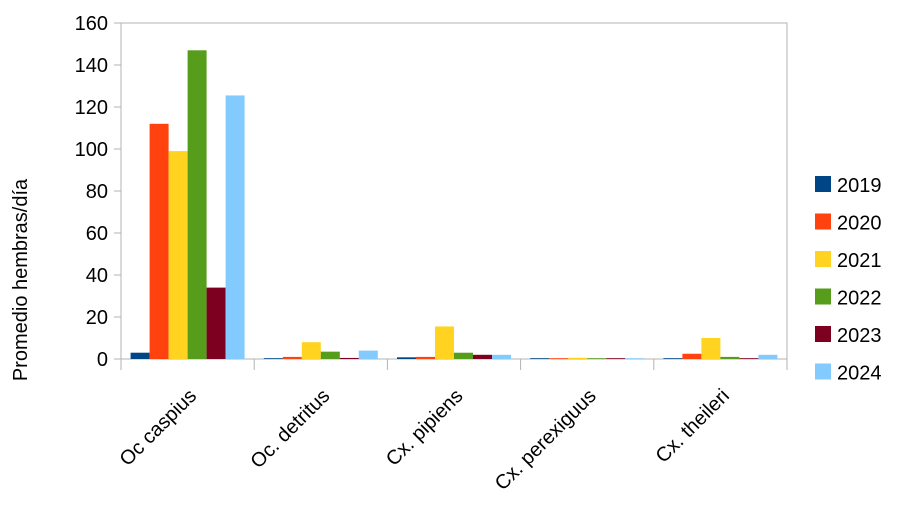  I want to click on y-tick-label: 60, so click(97, 234).